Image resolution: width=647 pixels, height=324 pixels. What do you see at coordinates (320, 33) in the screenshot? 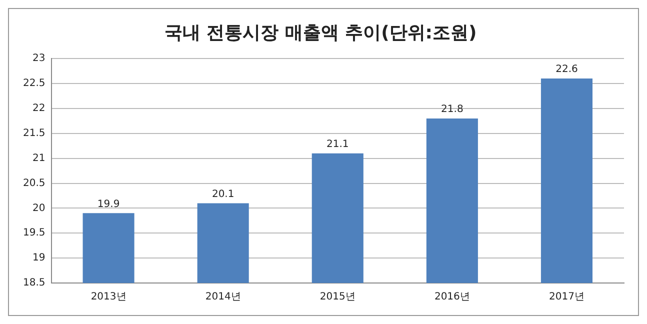
I see `chart-title: 국내 전통시장 매출액 추이(단위:조원)` at bounding box center [320, 33].